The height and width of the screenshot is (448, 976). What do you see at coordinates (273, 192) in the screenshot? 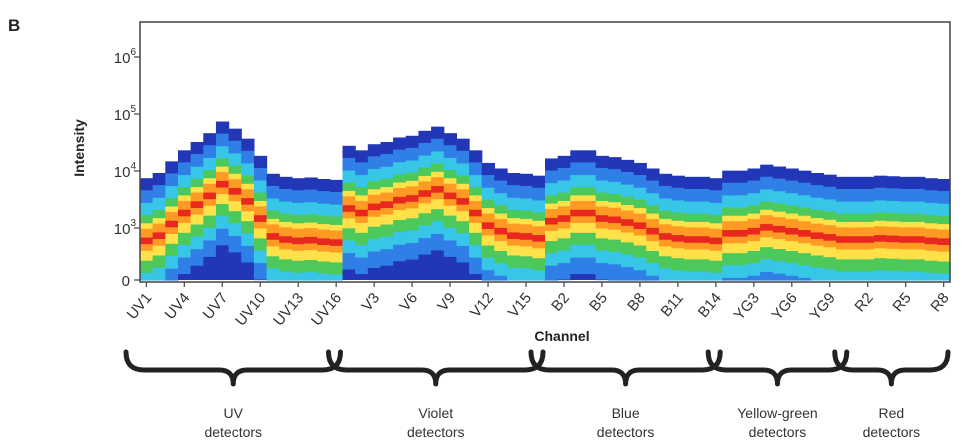
I see `heat-cell-UV11` at bounding box center [273, 192].